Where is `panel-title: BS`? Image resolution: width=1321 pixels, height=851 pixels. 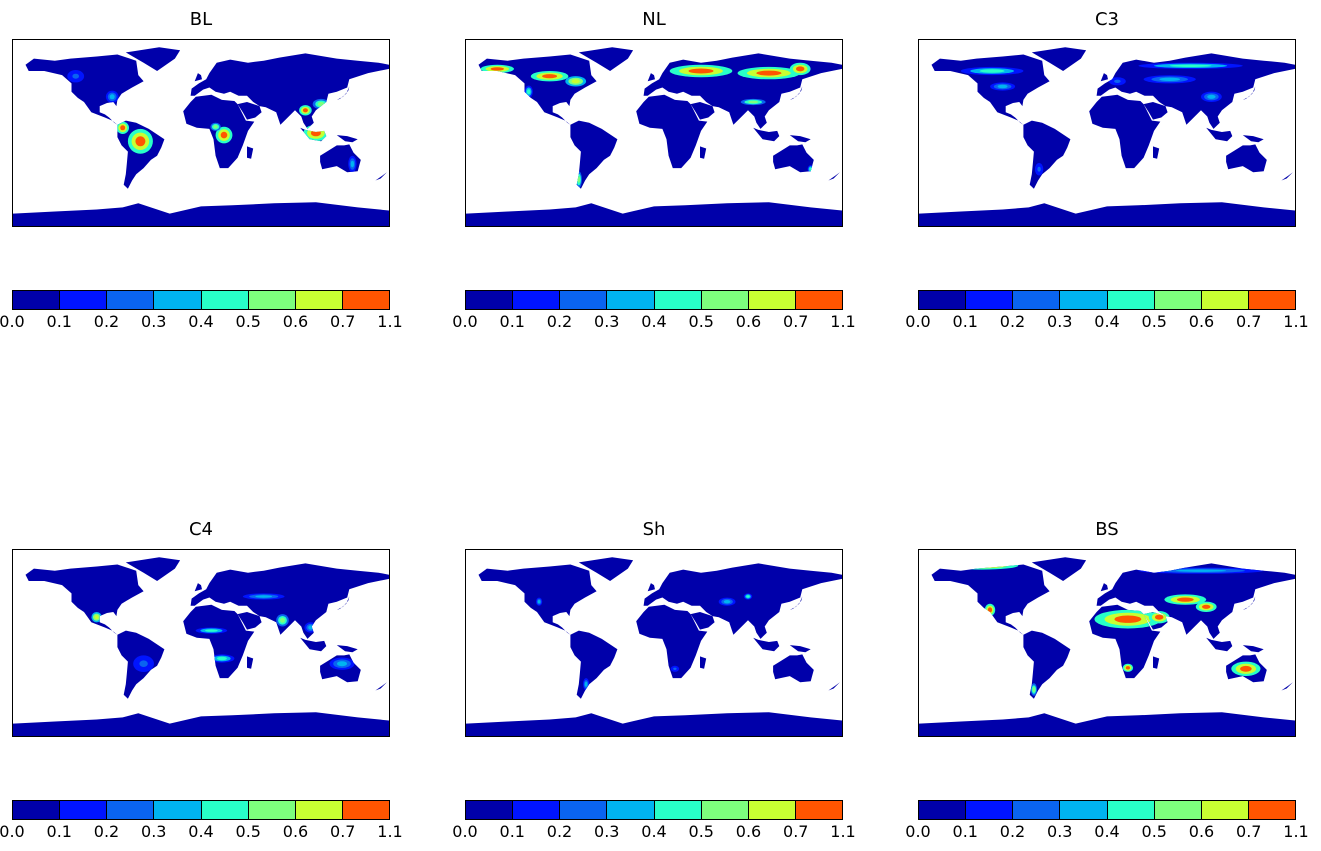 panel-title: BS is located at coordinates (1107, 529).